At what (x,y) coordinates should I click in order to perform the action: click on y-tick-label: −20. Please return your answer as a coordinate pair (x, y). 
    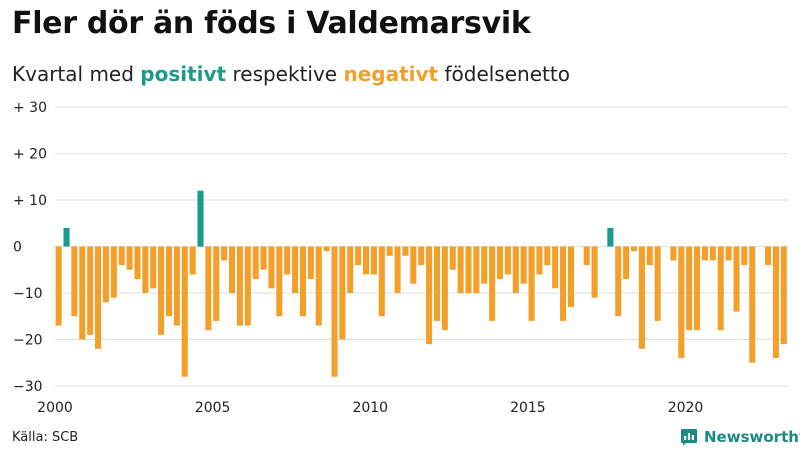
    Looking at the image, I should click on (28, 341).